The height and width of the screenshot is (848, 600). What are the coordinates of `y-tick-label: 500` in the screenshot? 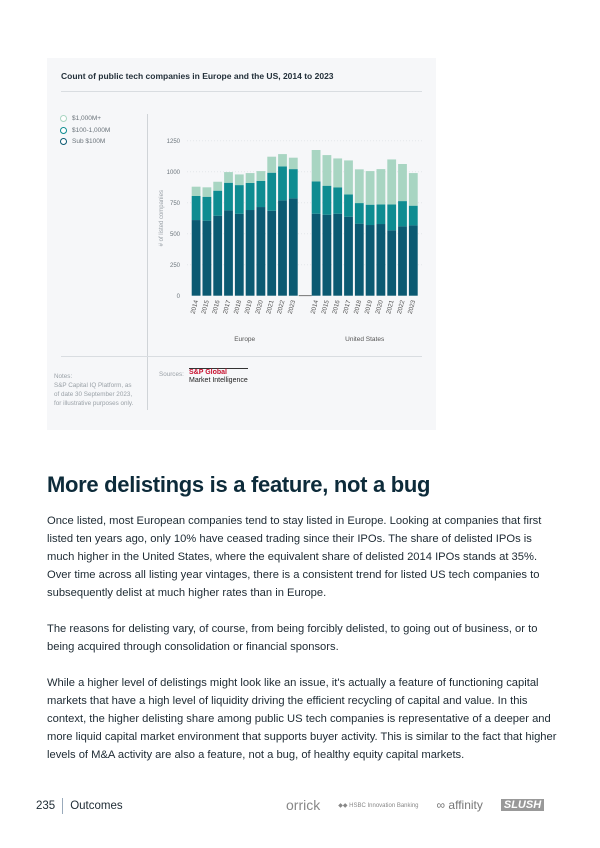 It's located at (175, 235).